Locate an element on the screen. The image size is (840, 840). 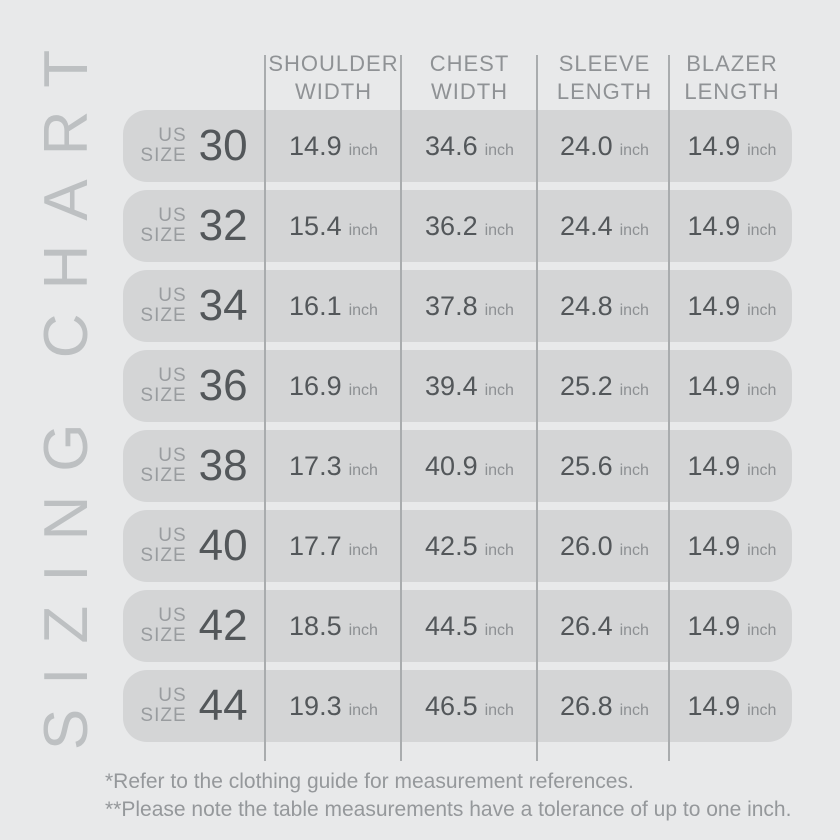
chest-width-cell: 39.4 inch is located at coordinates (469, 386).